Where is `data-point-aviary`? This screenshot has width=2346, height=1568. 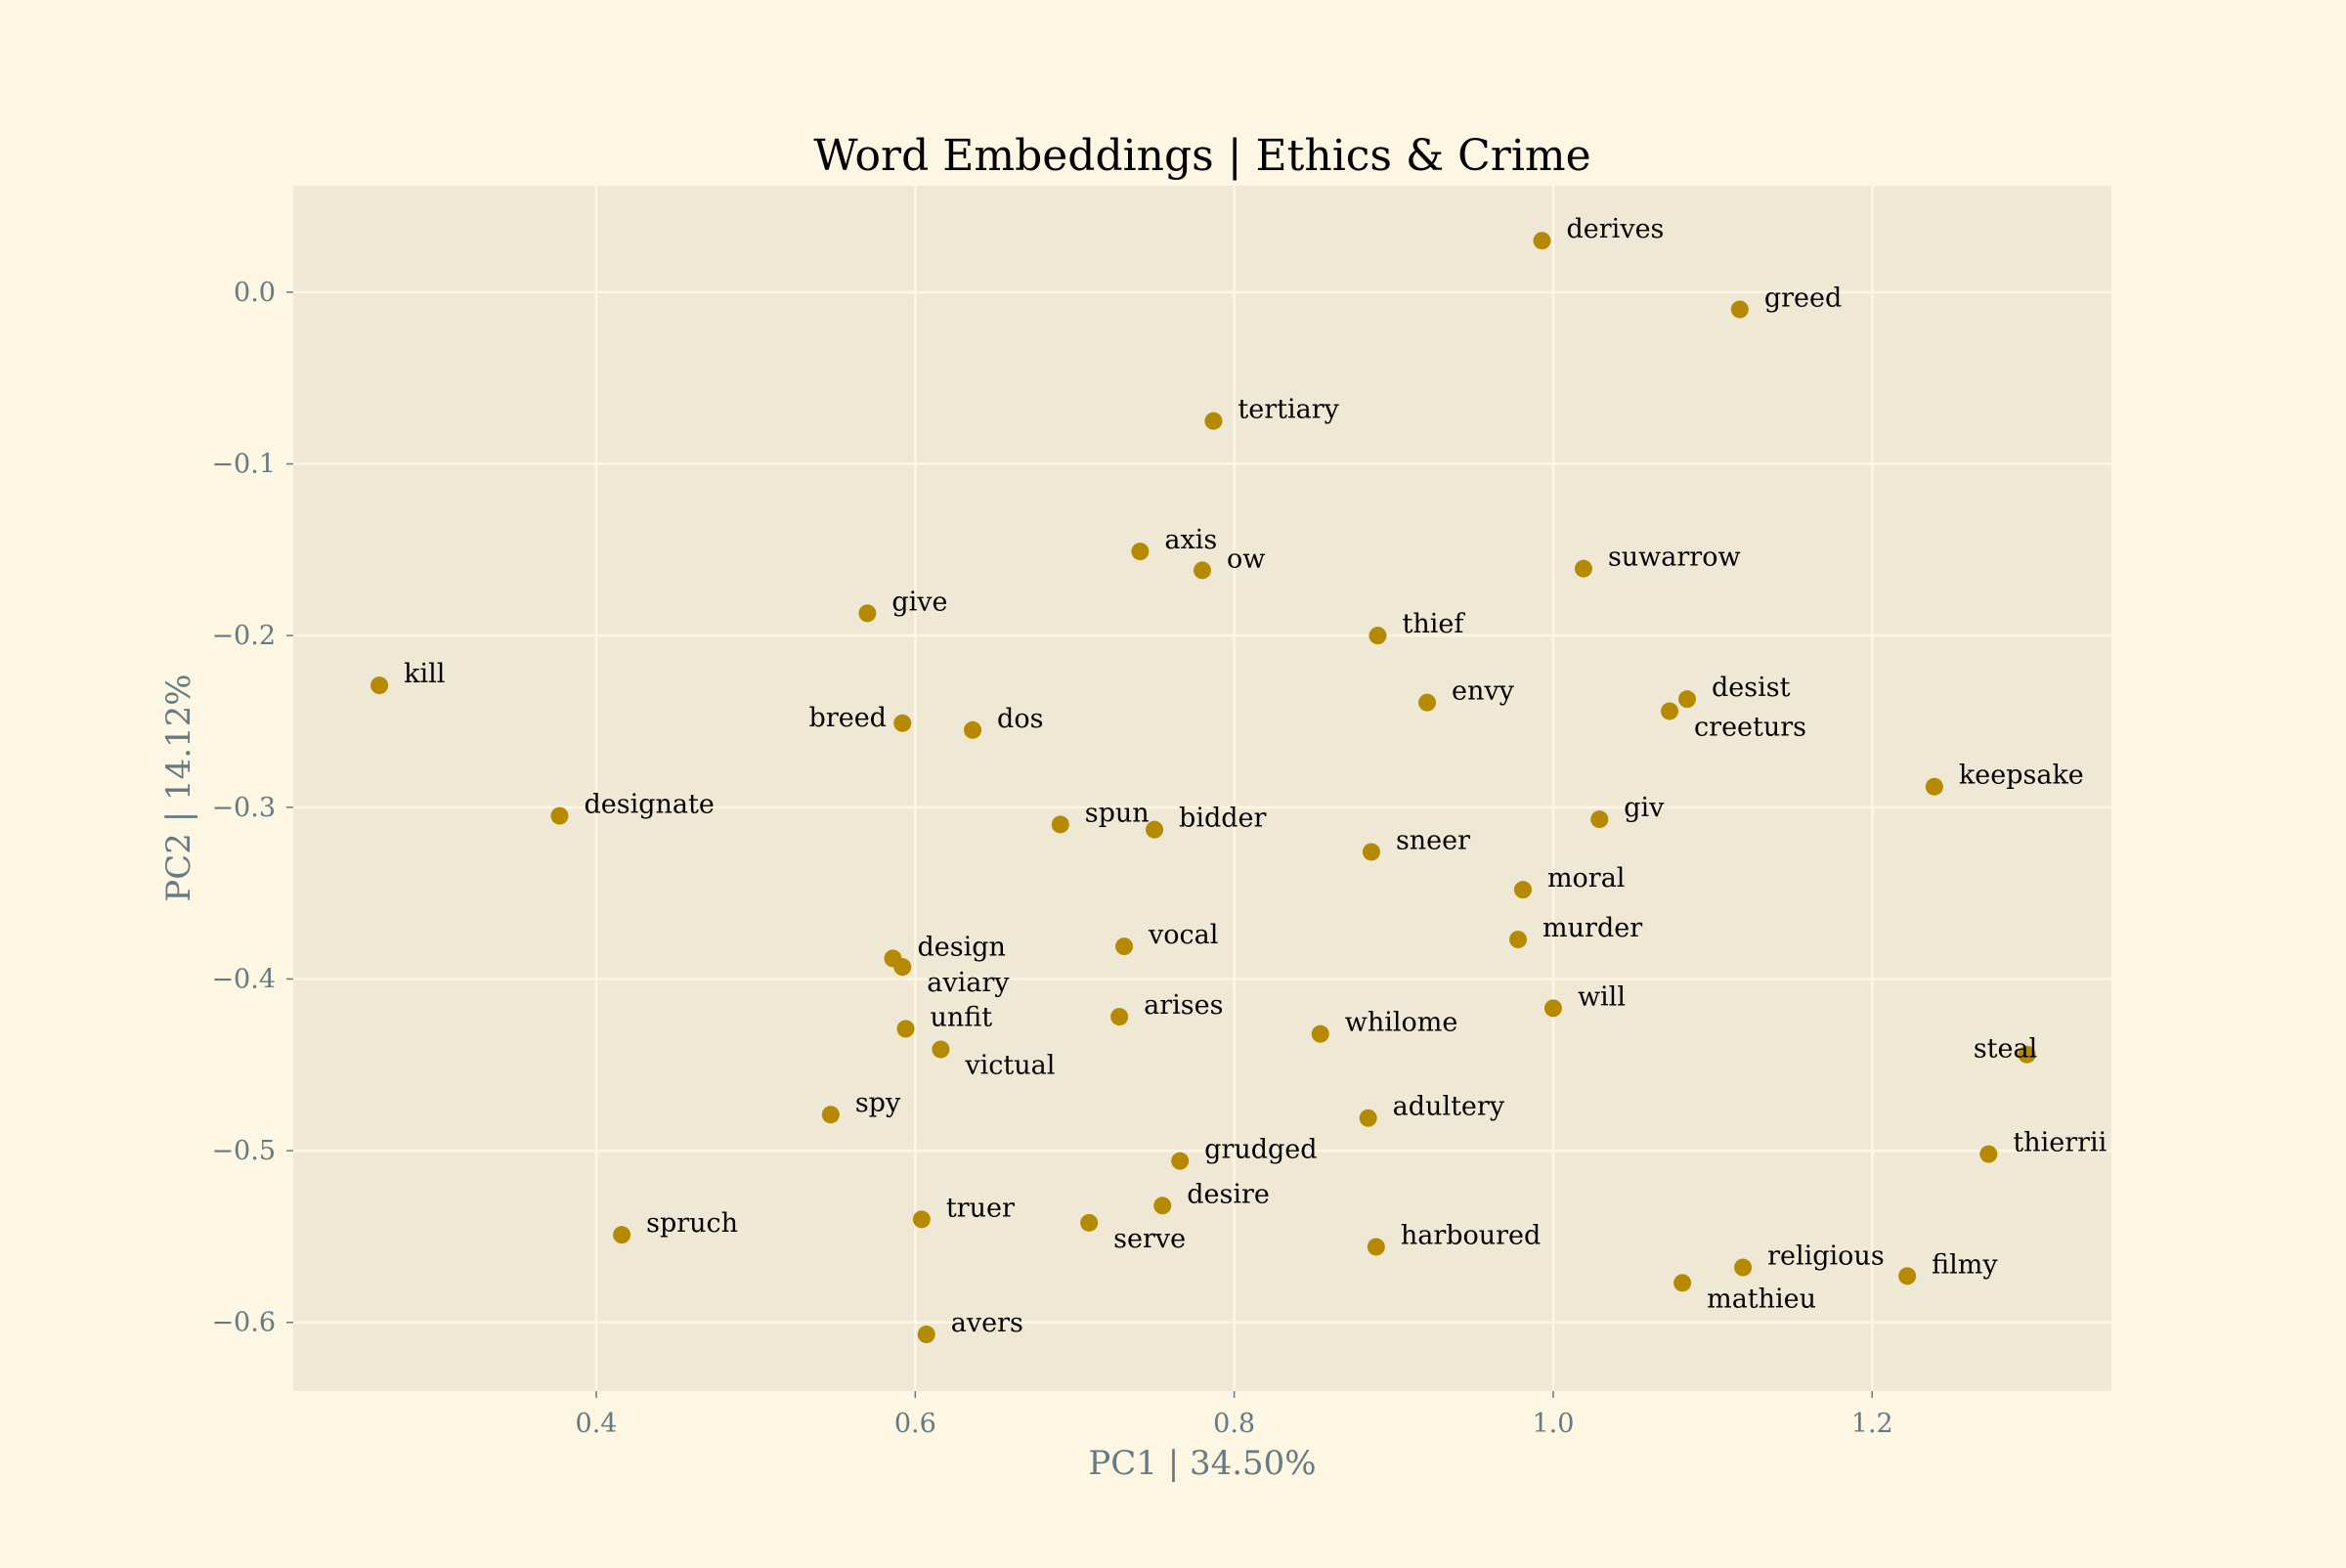
data-point-aviary is located at coordinates (903, 967).